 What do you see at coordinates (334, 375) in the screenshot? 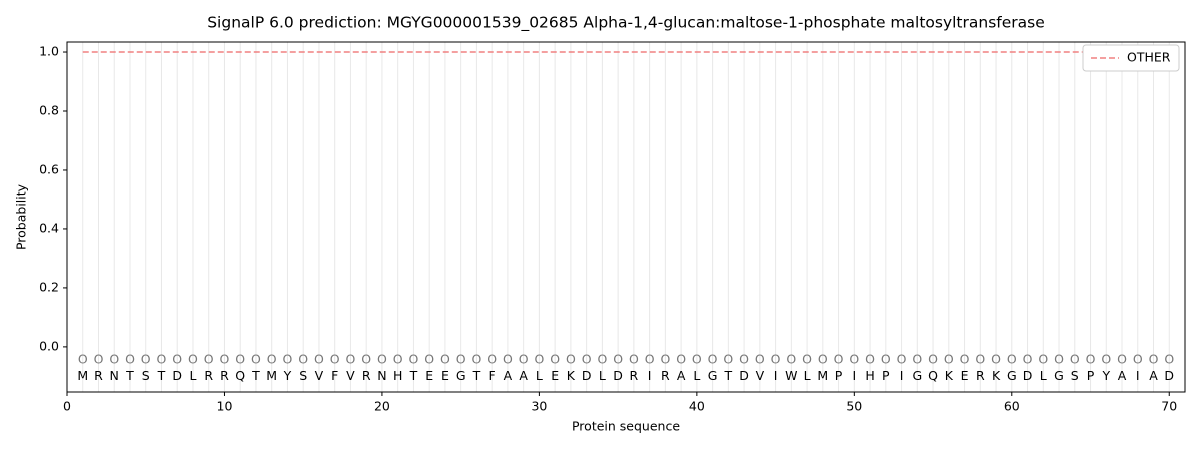
I see `sequence-letter: F` at bounding box center [334, 375].